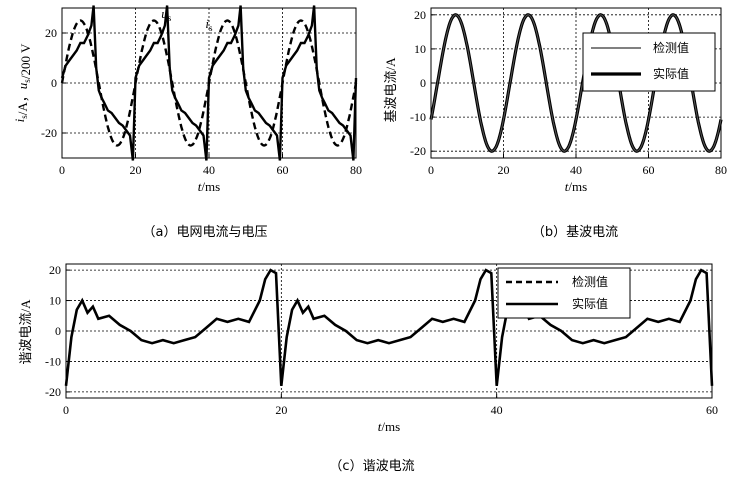 The height and width of the screenshot is (484, 738). I want to click on y-axis-label: is/A，us/200 V, so click(22, 82).